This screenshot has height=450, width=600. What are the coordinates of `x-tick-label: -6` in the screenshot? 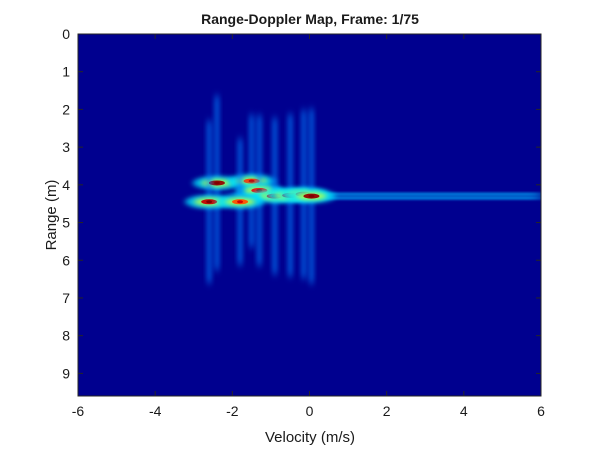 It's located at (78, 411).